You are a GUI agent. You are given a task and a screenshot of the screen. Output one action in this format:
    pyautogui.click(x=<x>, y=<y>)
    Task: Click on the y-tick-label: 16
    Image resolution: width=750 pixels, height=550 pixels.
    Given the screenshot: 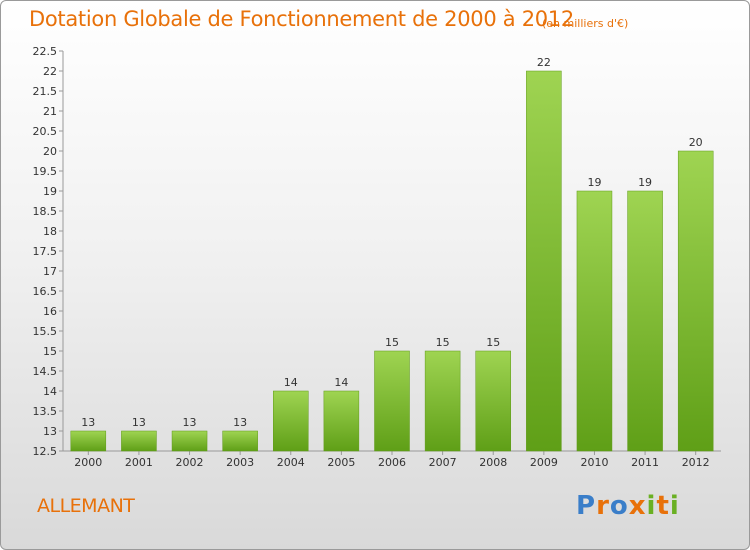 What is the action you would take?
    pyautogui.click(x=50, y=311)
    